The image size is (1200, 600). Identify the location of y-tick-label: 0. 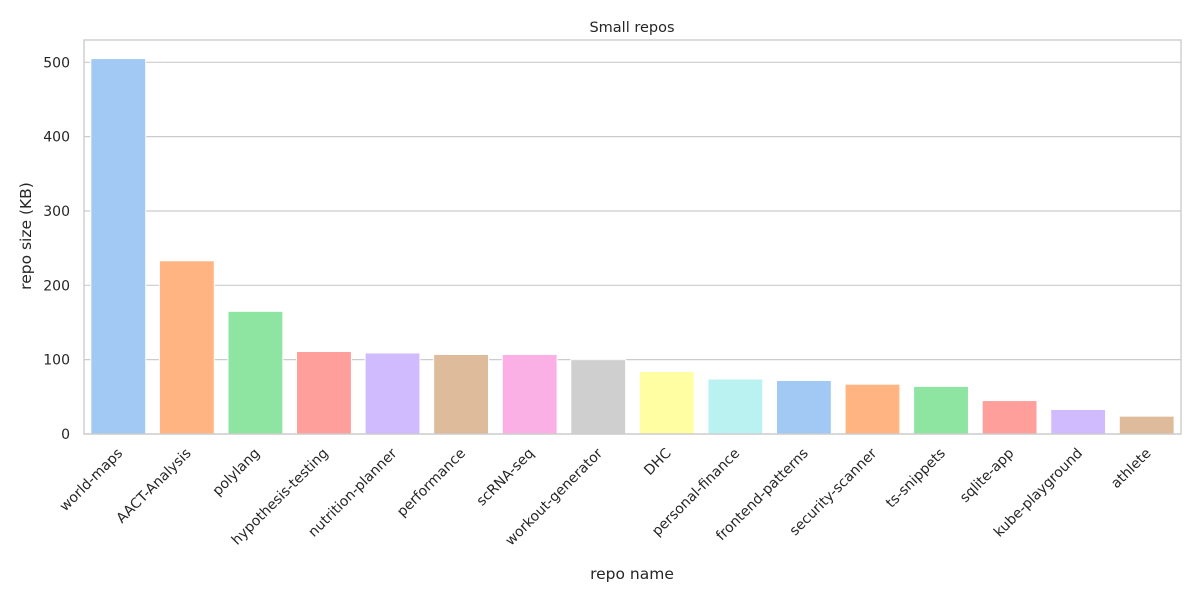
(65, 435).